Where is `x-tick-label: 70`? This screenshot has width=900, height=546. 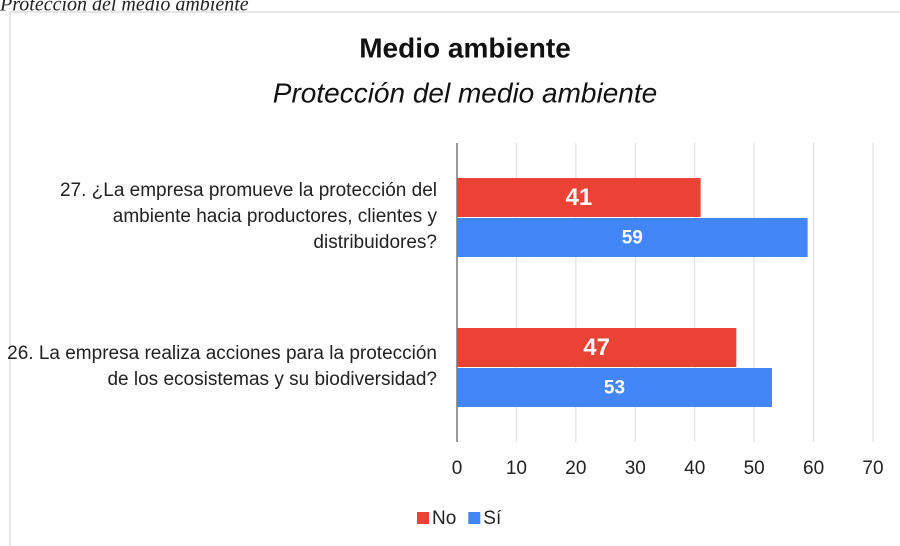
x-tick-label: 70 is located at coordinates (872, 468).